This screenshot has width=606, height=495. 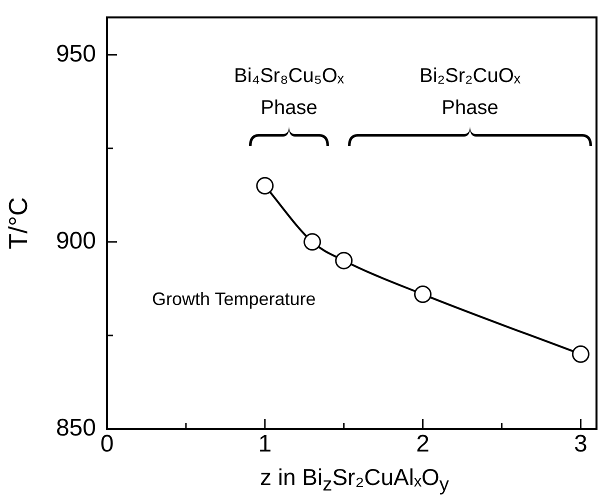 What do you see at coordinates (581, 444) in the screenshot?
I see `x-tick-label: 3` at bounding box center [581, 444].